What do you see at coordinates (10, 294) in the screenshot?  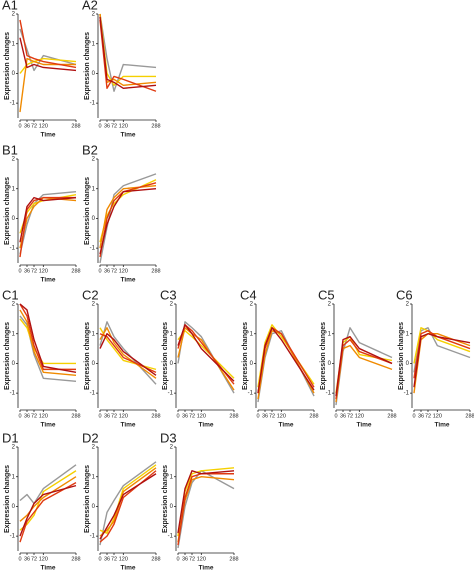 I see `panel-label: C1` at bounding box center [10, 294].